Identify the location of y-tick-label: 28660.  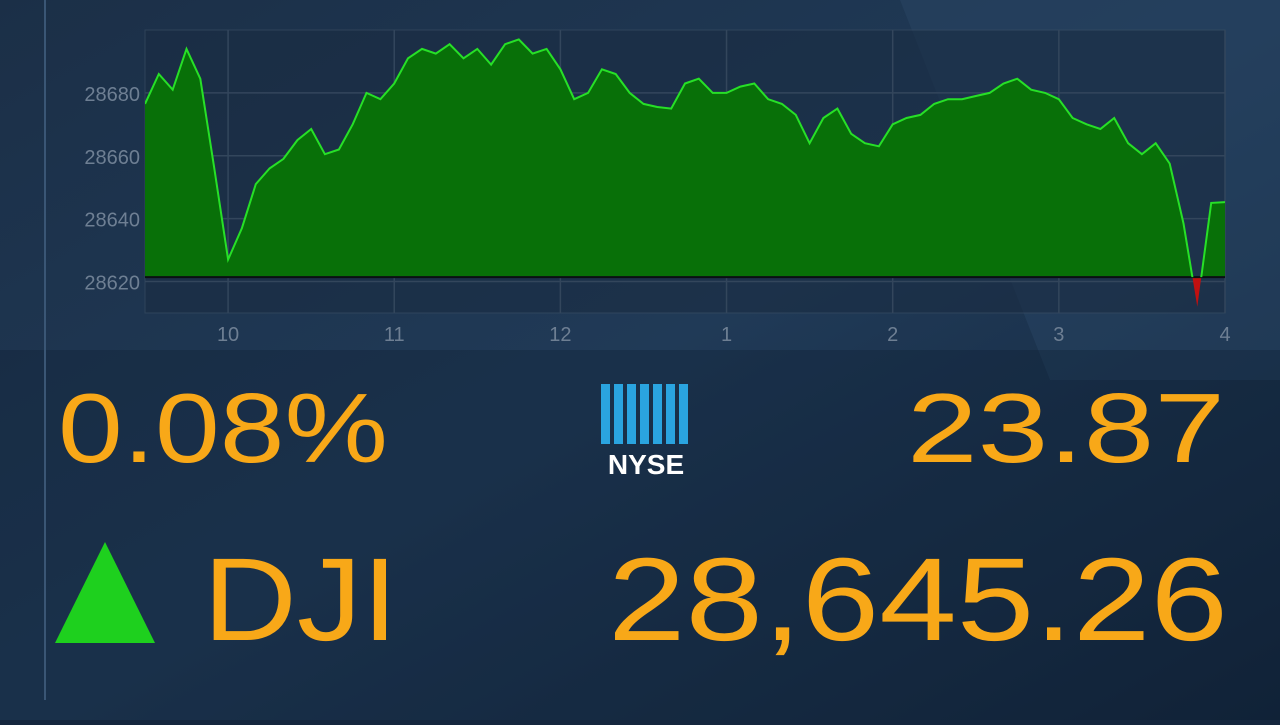
(112, 158).